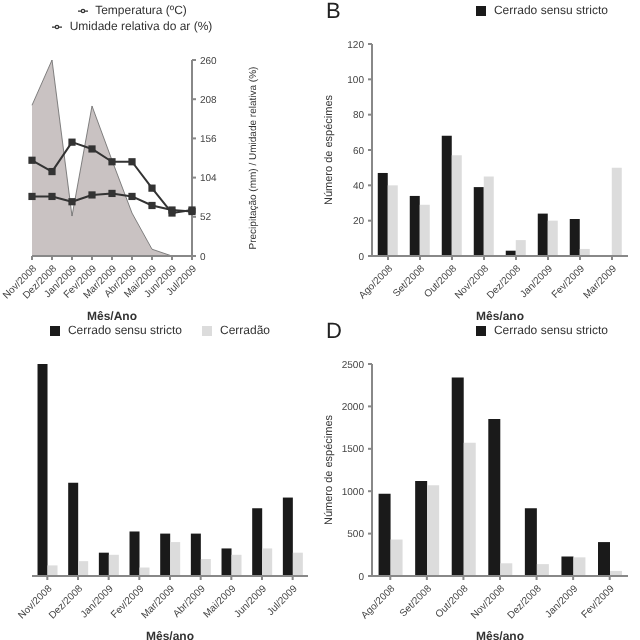 Image resolution: width=640 pixels, height=640 pixels. I want to click on chart-title: D, so click(334, 332).